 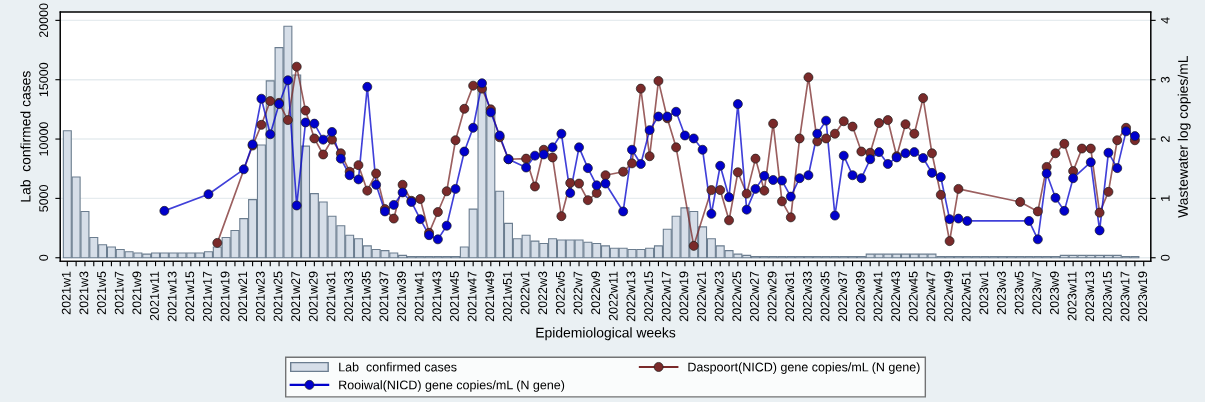 I want to click on x-tick-label: 2022w15, so click(x=648, y=296).